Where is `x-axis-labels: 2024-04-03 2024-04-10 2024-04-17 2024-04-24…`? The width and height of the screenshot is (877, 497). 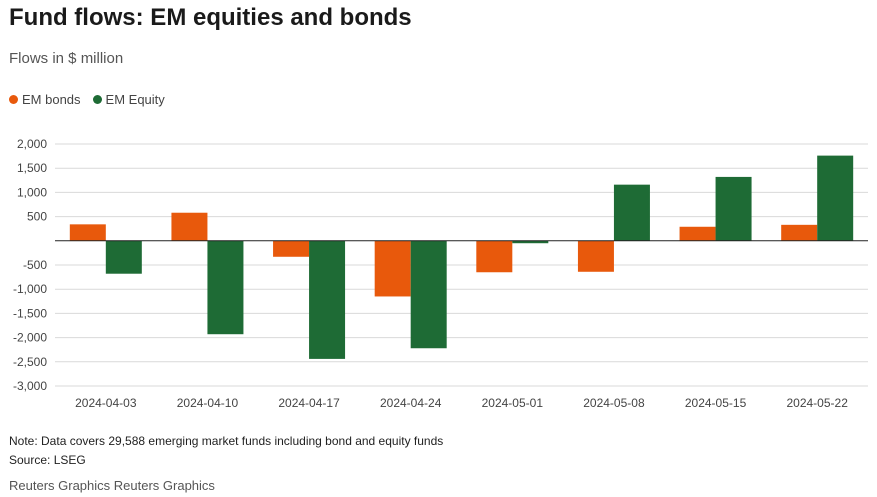 x-axis-labels: 2024-04-03 2024-04-10 2024-04-17 2024-04-24… is located at coordinates (461, 403).